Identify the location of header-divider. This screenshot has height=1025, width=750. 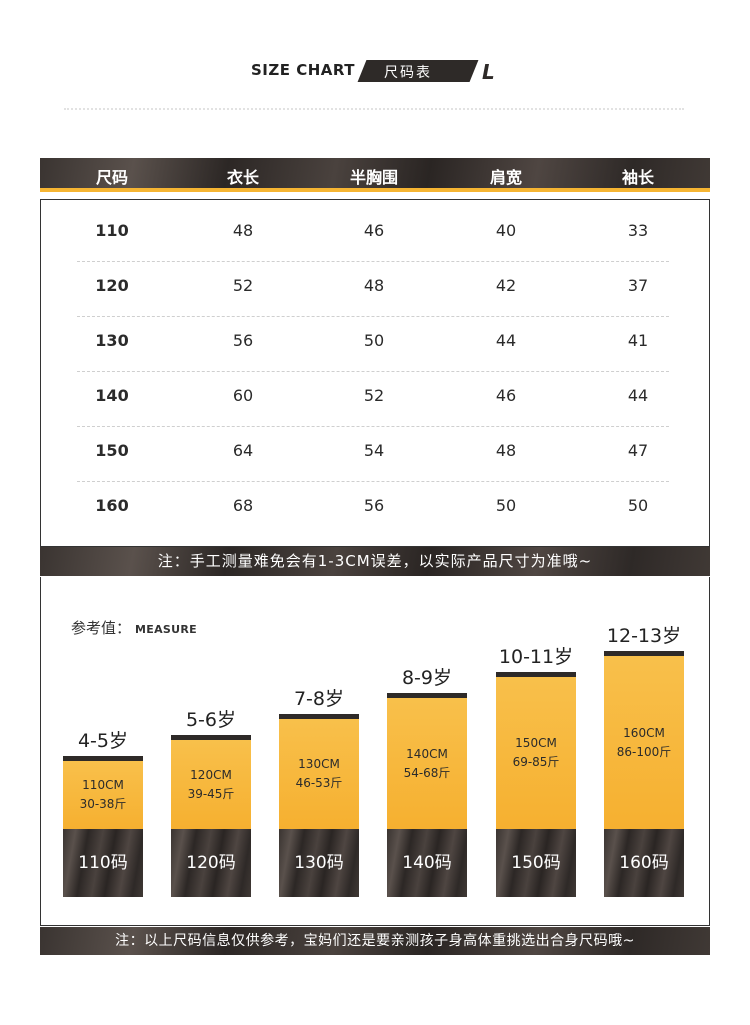
(374, 109).